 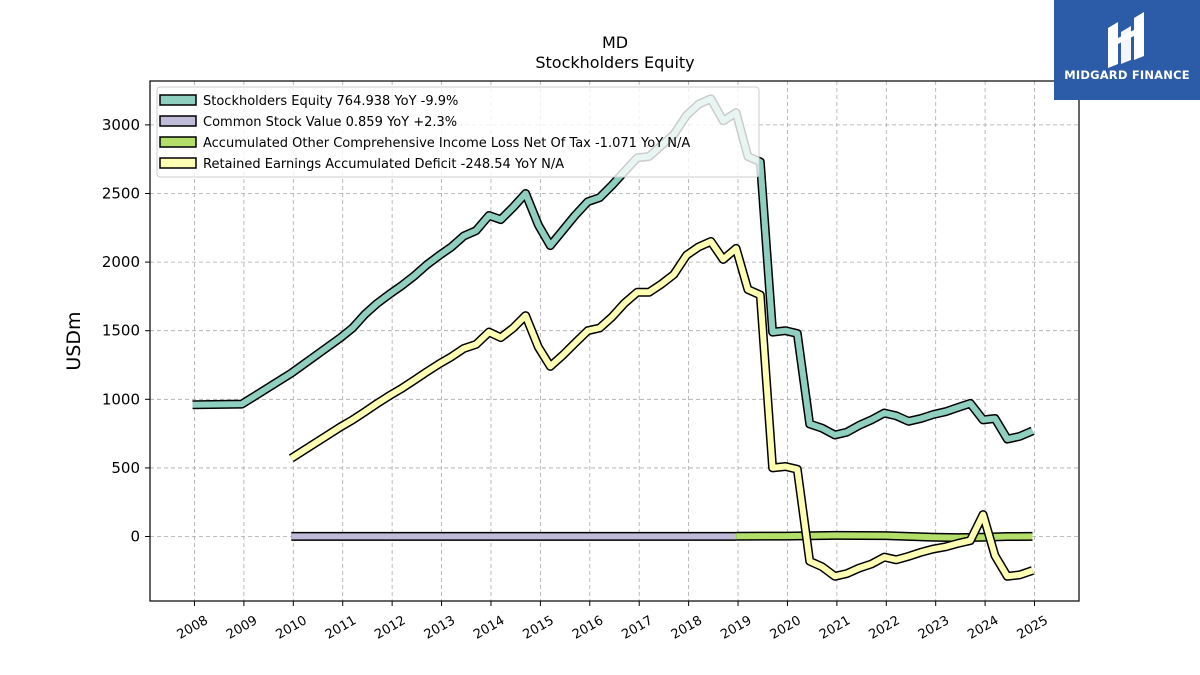 I want to click on x-tick-label: 2009, so click(x=242, y=628).